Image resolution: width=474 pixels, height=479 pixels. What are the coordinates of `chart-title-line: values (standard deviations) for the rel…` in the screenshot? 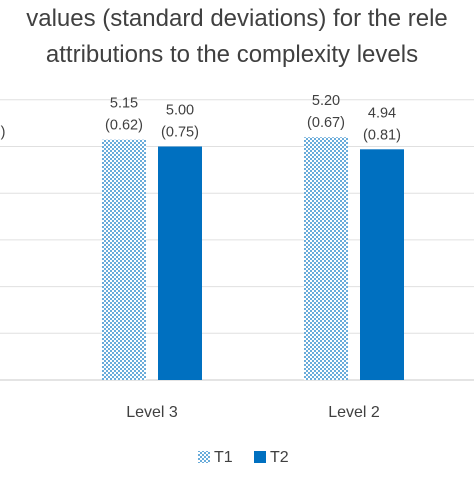 It's located at (237, 18).